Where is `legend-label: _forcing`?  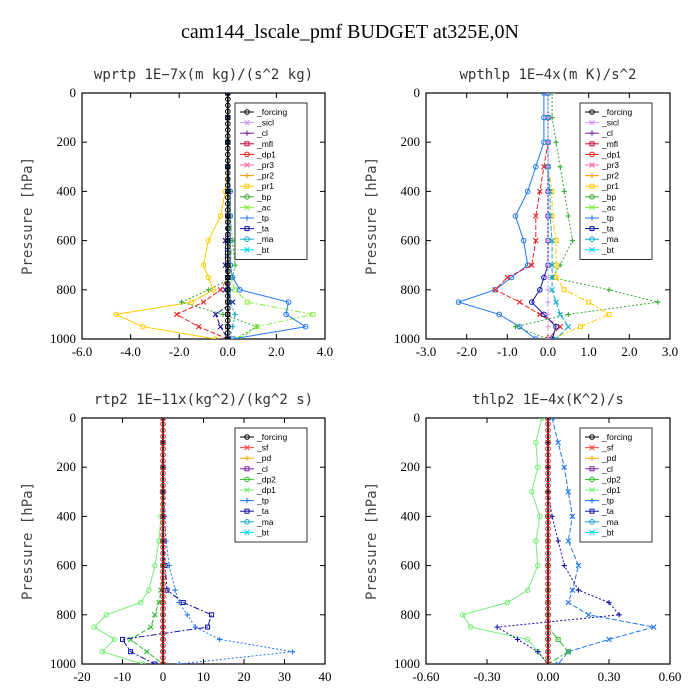 legend-label: _forcing is located at coordinates (272, 112).